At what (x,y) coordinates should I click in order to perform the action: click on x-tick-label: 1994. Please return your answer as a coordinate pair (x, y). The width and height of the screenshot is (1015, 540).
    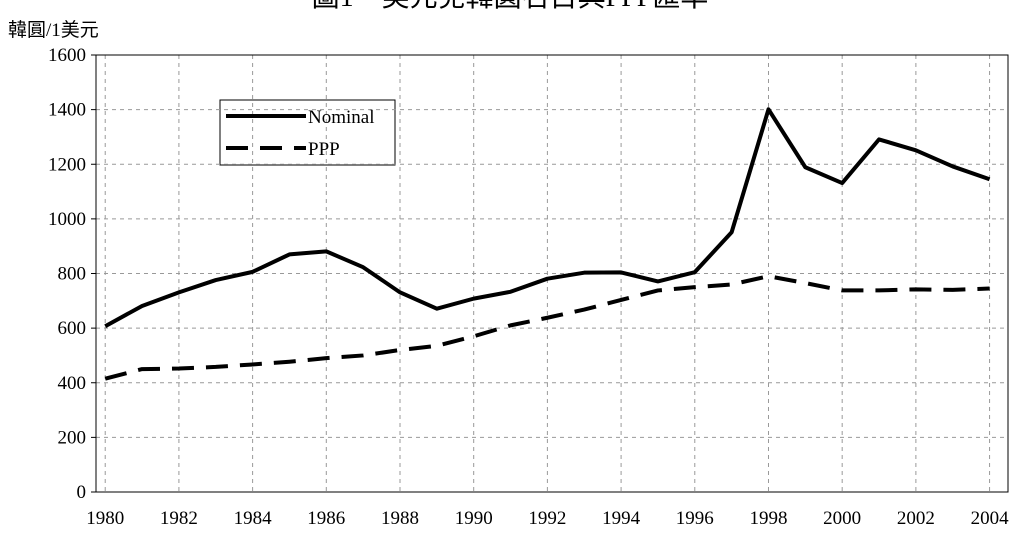
    Looking at the image, I should click on (621, 518).